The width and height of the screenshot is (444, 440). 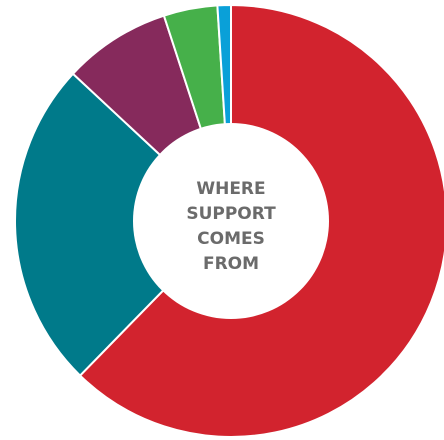 I want to click on center-label-line-1: WHERE, so click(x=230, y=189).